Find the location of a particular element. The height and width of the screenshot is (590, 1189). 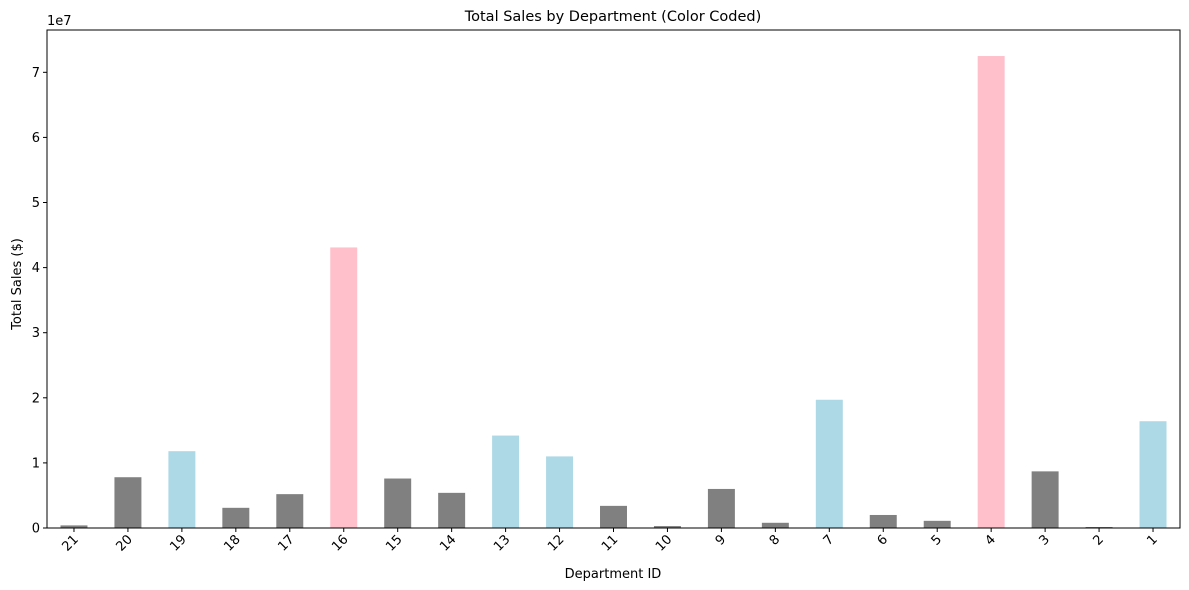

y-axis-label: Total Sales ($) is located at coordinates (17, 284).